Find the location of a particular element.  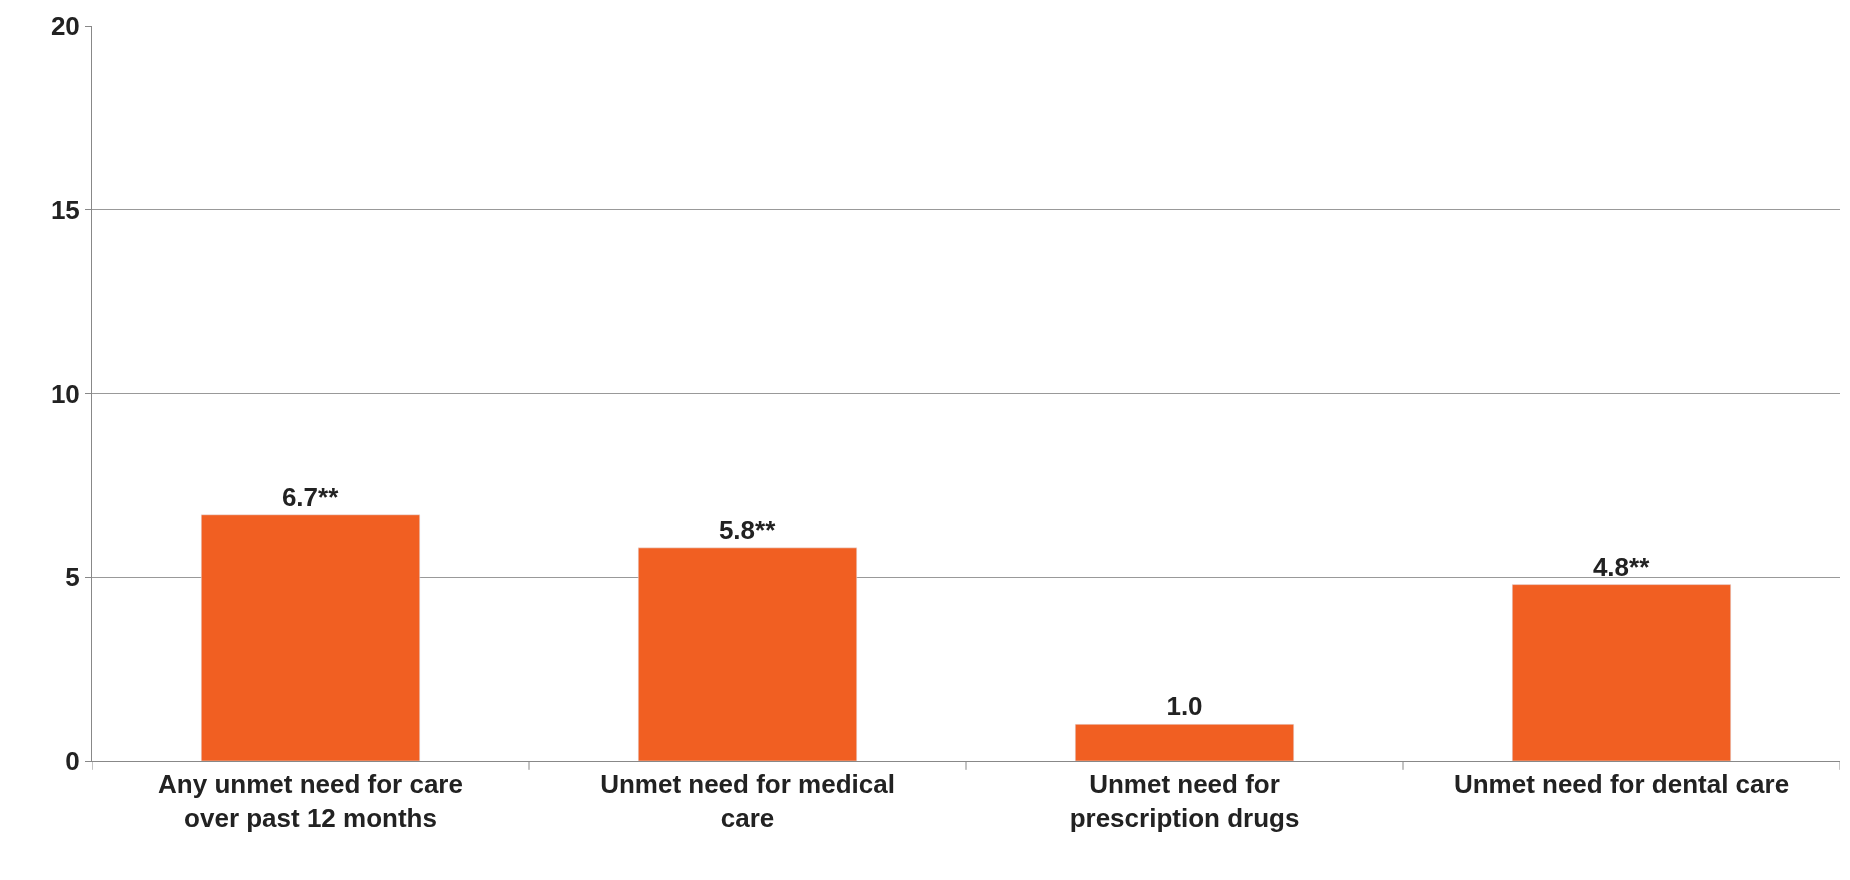

y-tick-label: 0 is located at coordinates (72, 761).